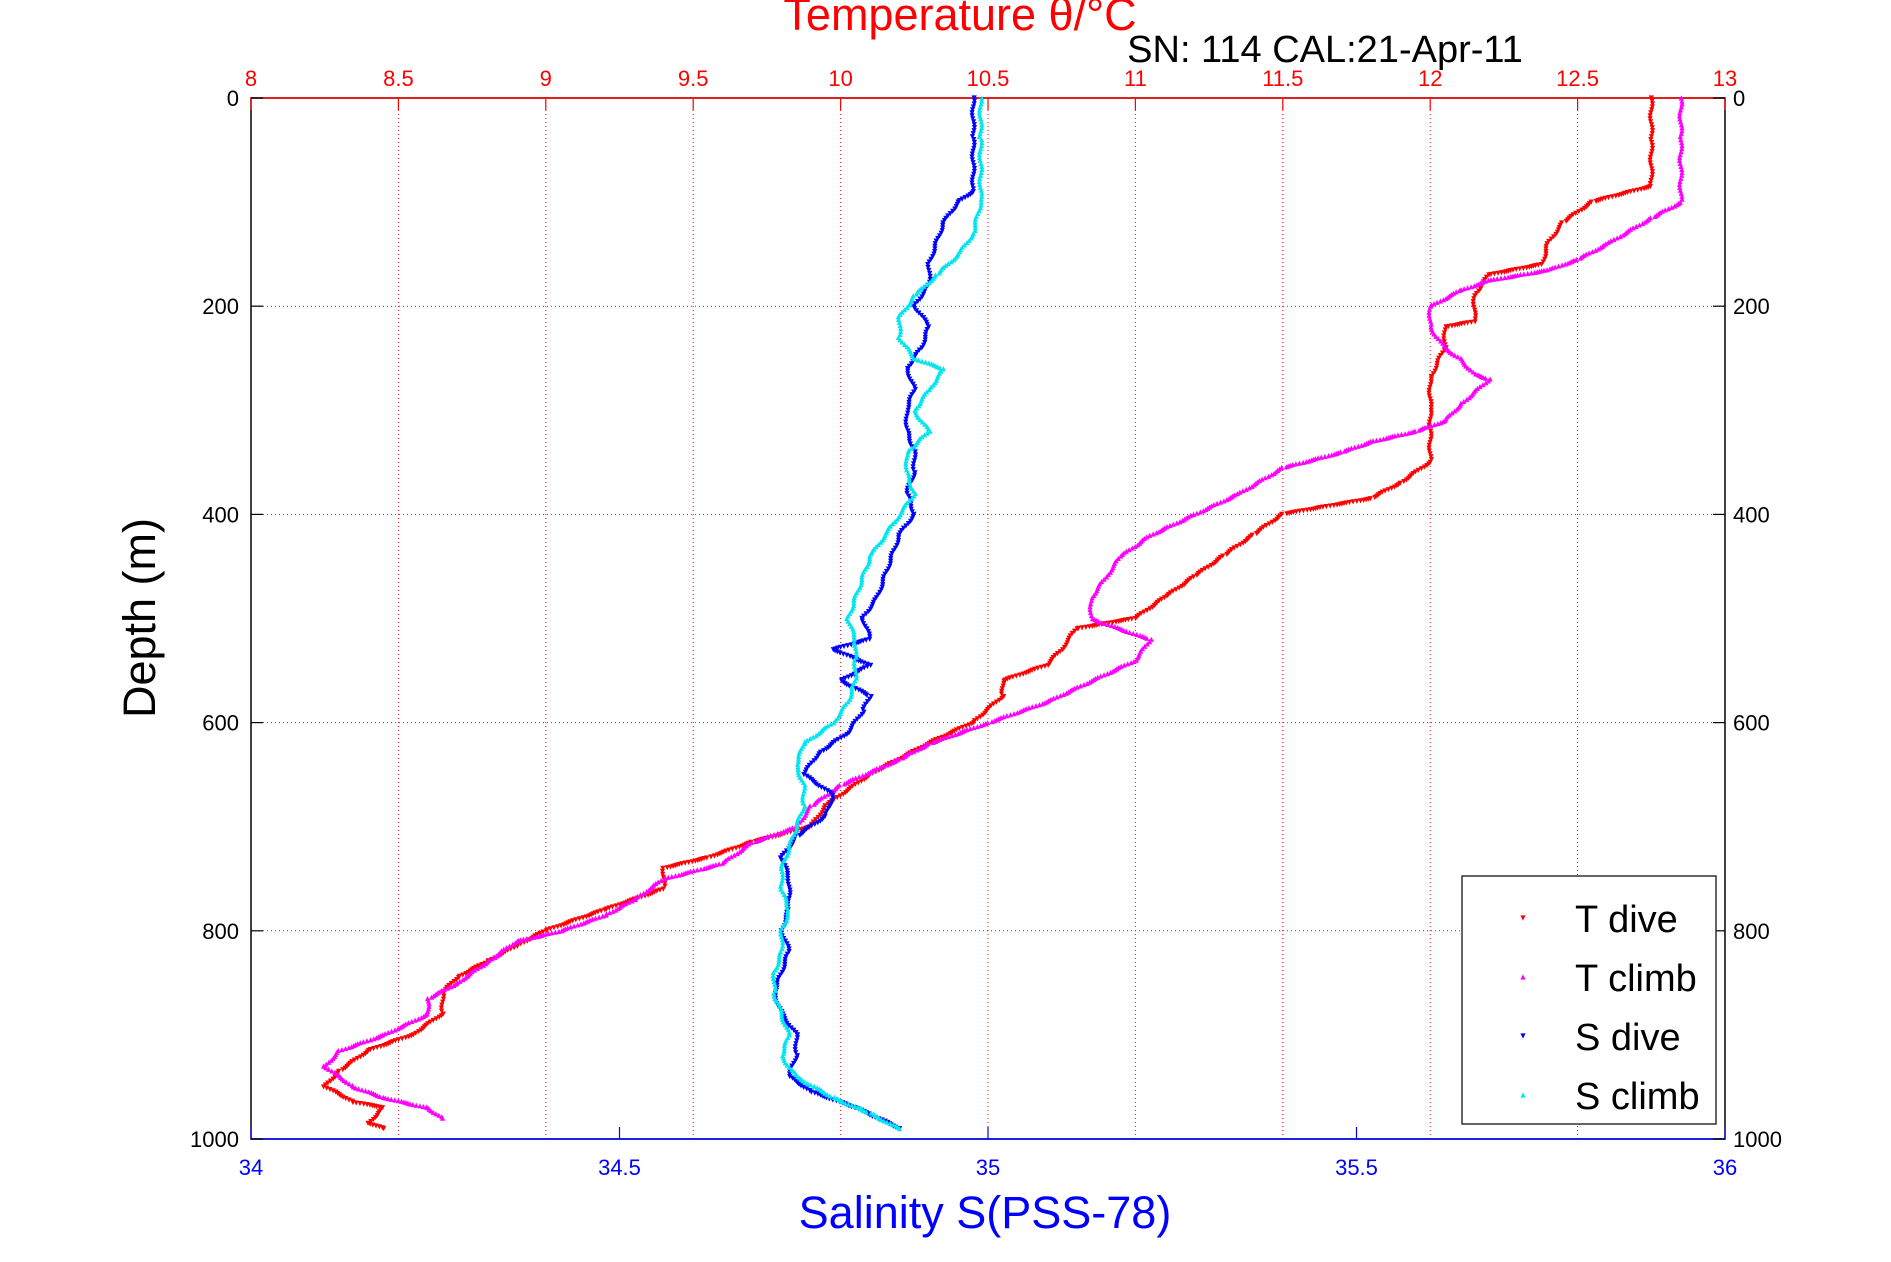  Describe the element at coordinates (1725, 1167) in the screenshot. I see `tick-label-salinity: 36` at that location.